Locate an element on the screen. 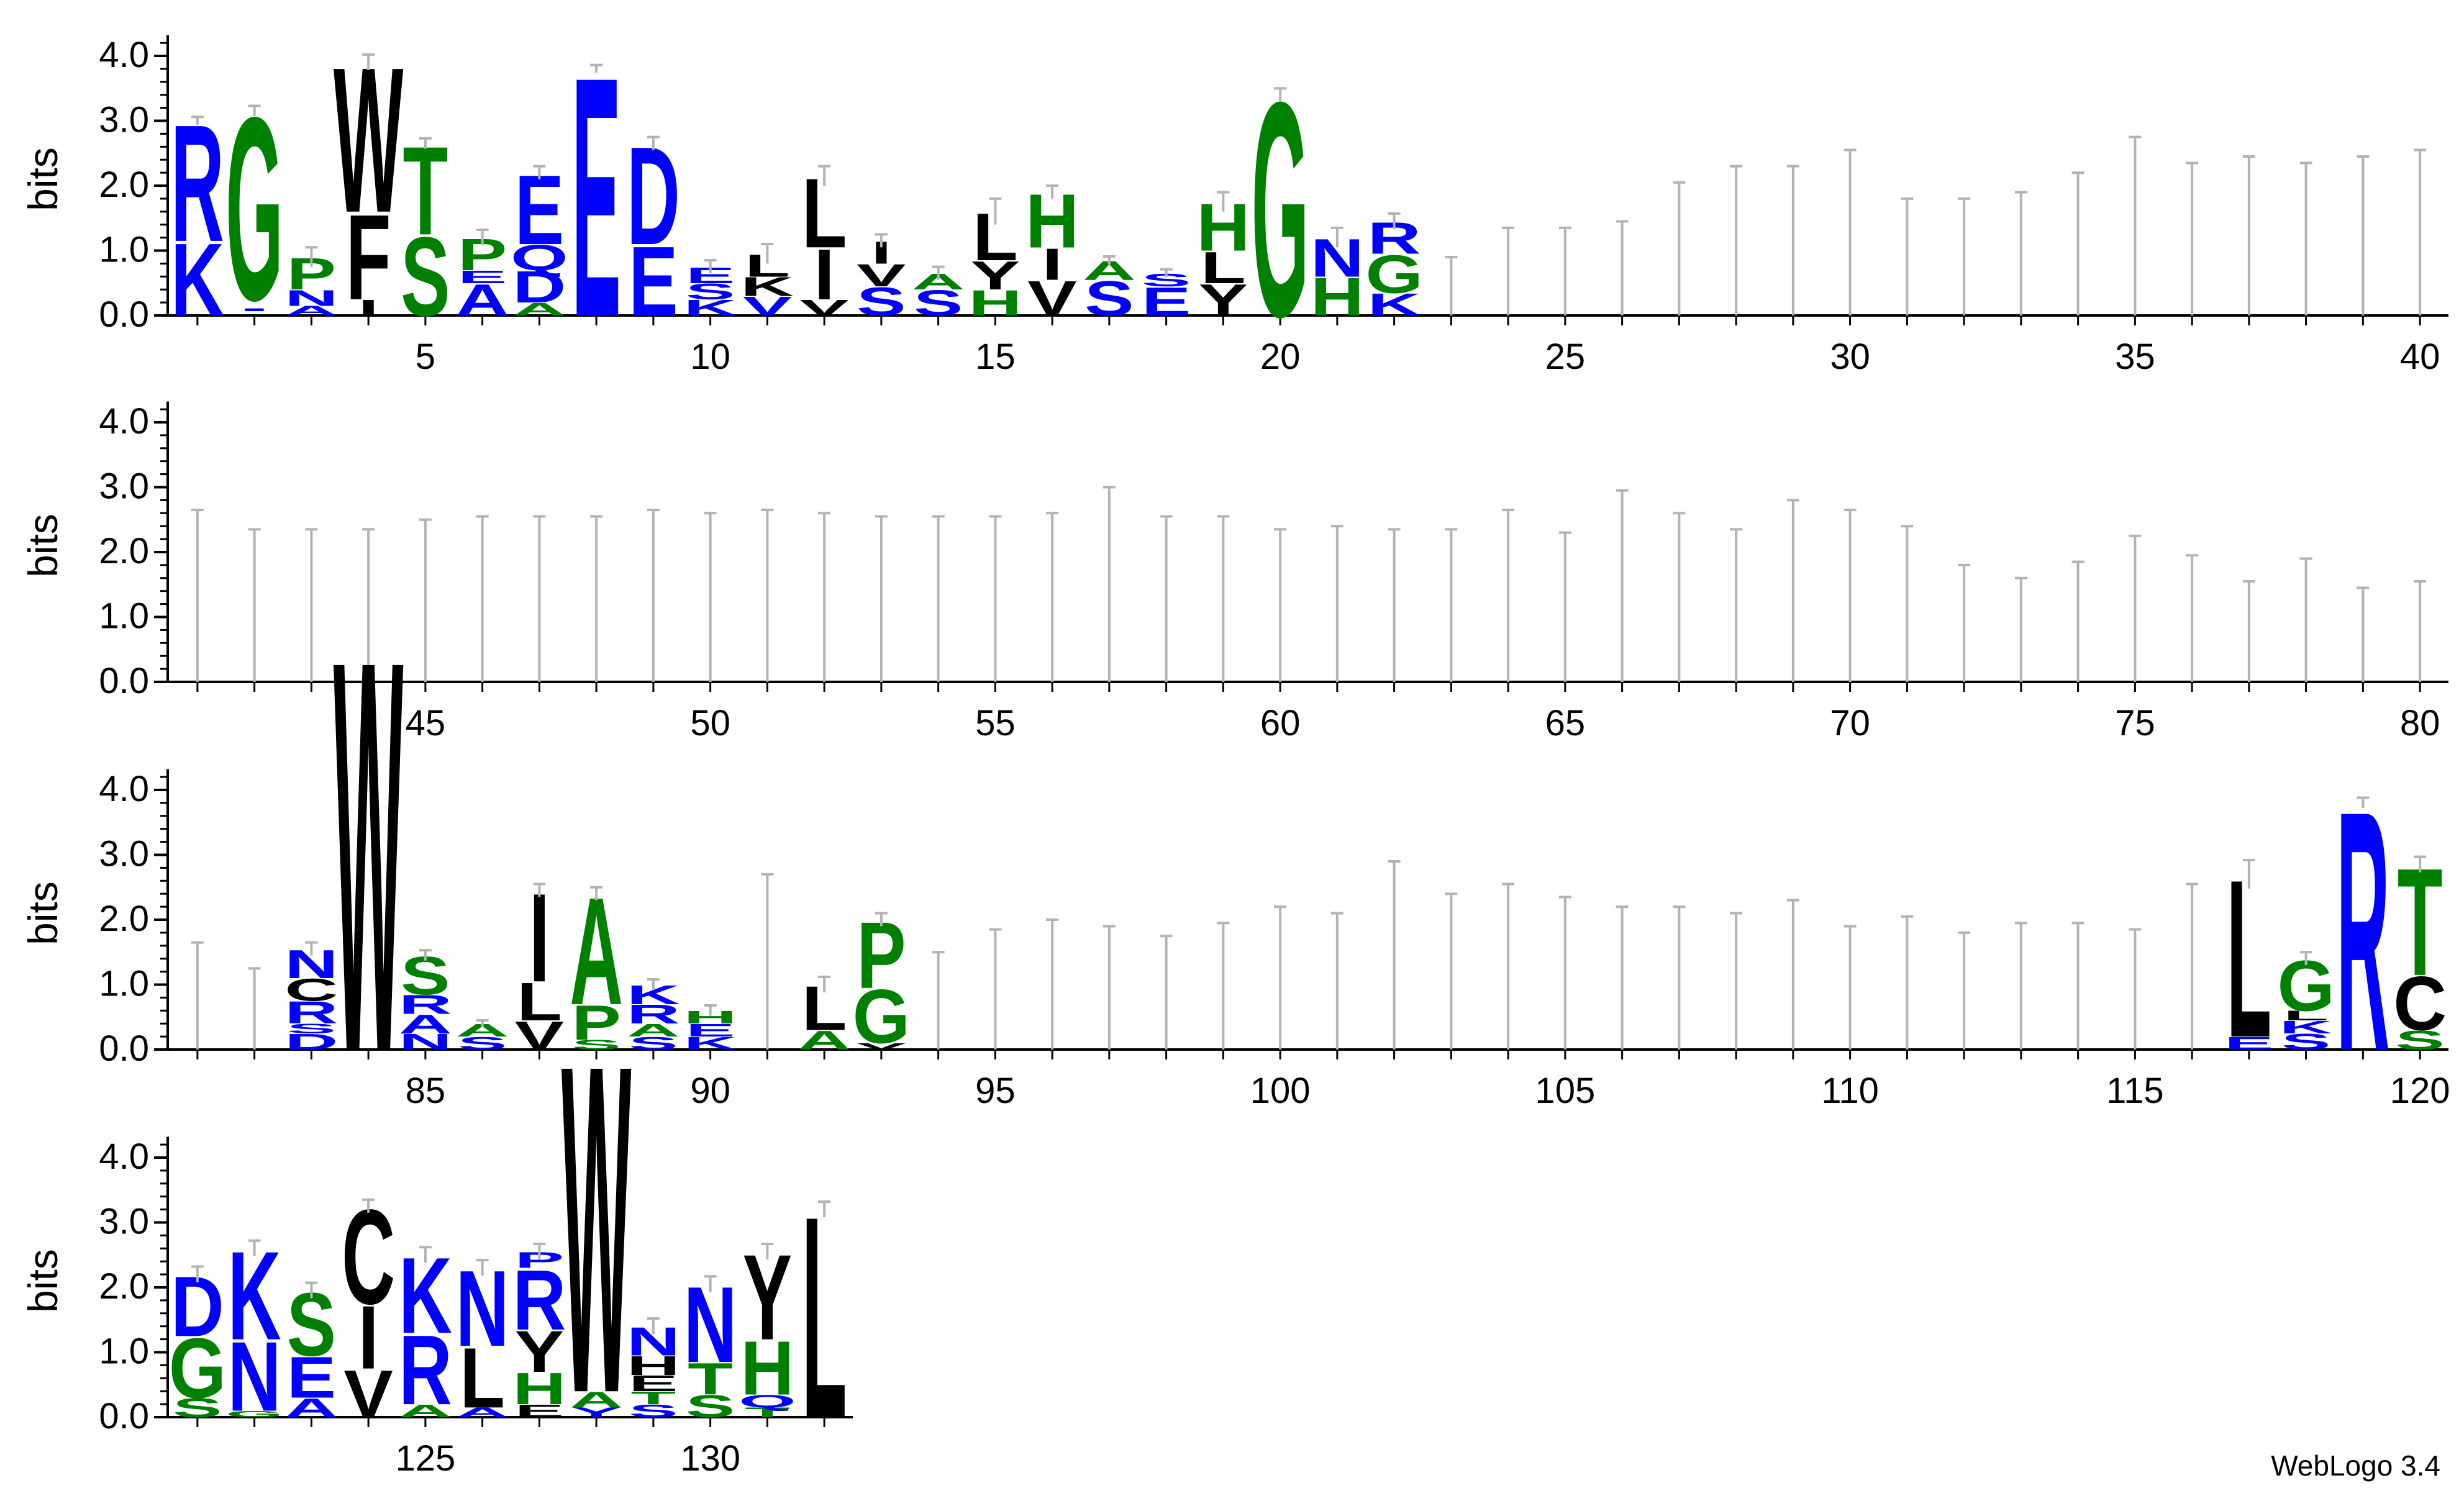 This screenshot has width=2464, height=1501. logo-column-119: R is located at coordinates (2362, 931).